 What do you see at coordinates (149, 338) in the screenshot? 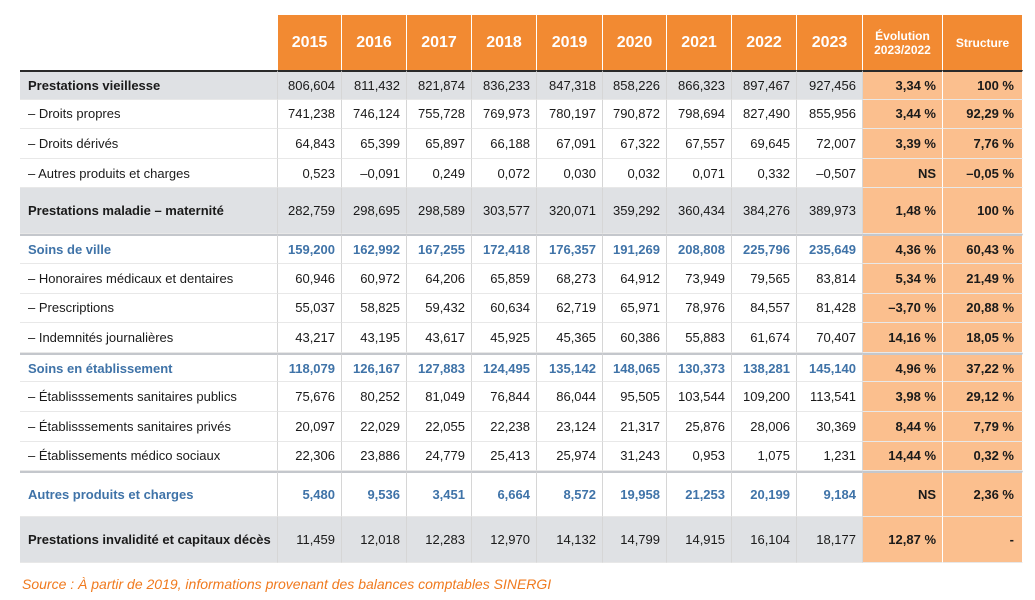
I see `row-label: – Indemnités journalières` at bounding box center [149, 338].